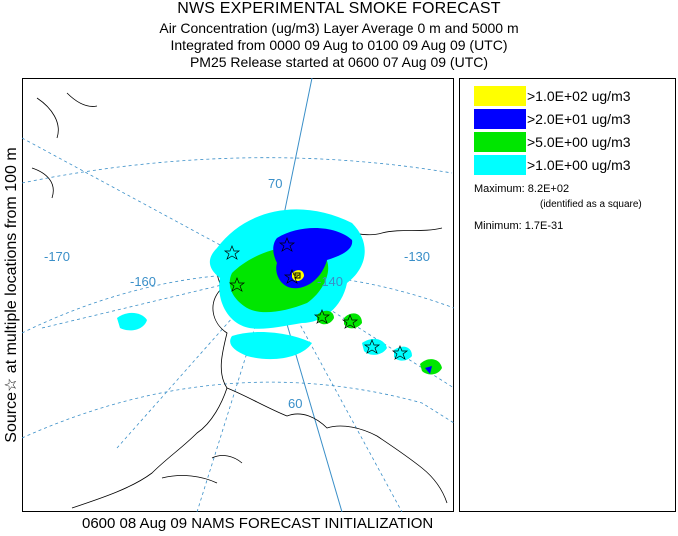 This screenshot has width=678, height=536. I want to click on plume-east-b, so click(353, 321).